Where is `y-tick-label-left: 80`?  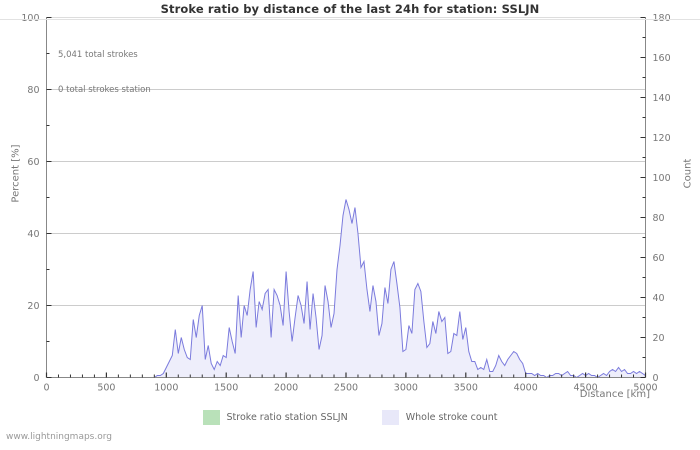 y-tick-label-left: 80 is located at coordinates (33, 90).